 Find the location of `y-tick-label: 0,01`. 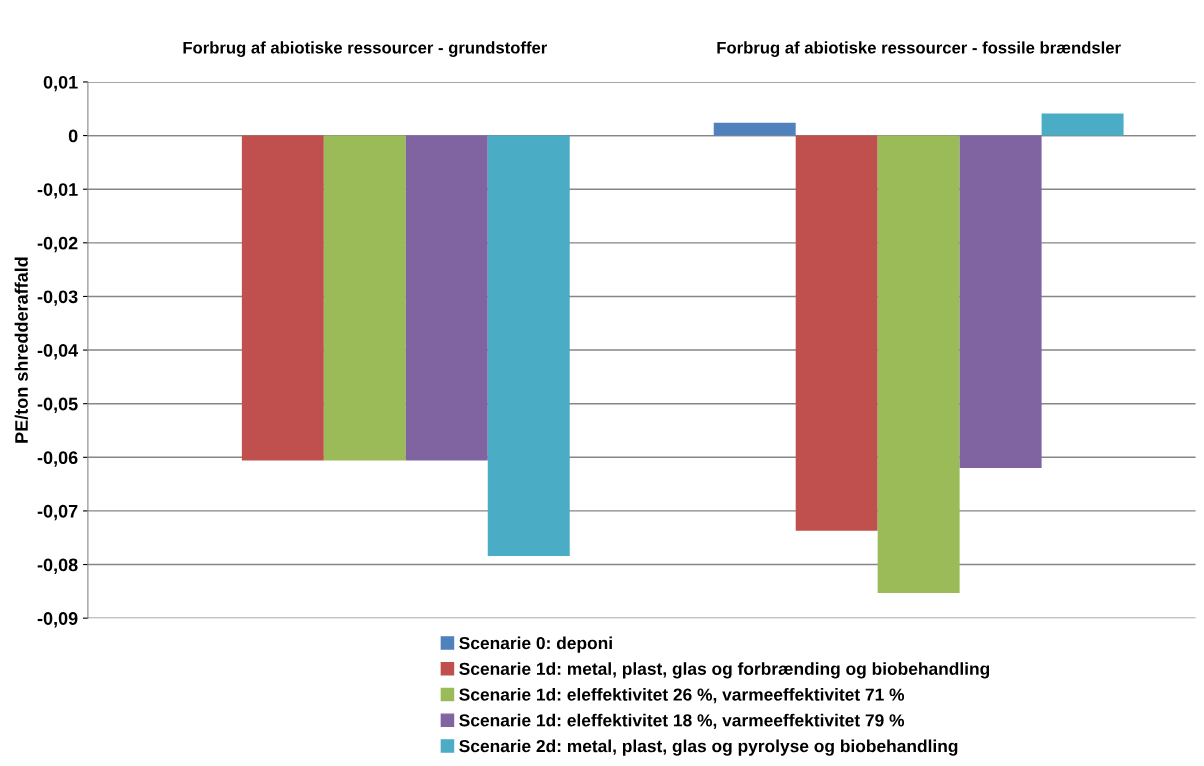

y-tick-label: 0,01 is located at coordinates (60, 83).